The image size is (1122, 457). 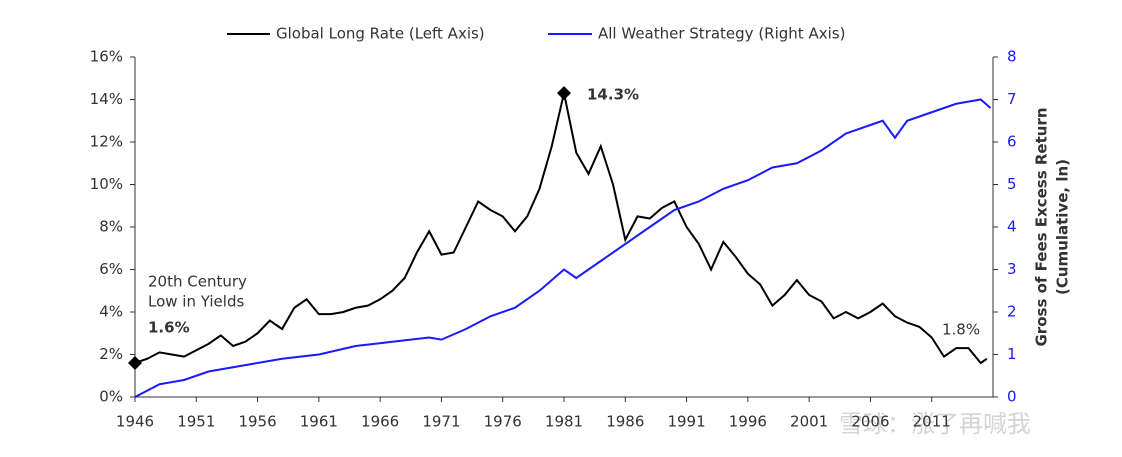 What do you see at coordinates (257, 422) in the screenshot?
I see `x-tick-label: 1956` at bounding box center [257, 422].